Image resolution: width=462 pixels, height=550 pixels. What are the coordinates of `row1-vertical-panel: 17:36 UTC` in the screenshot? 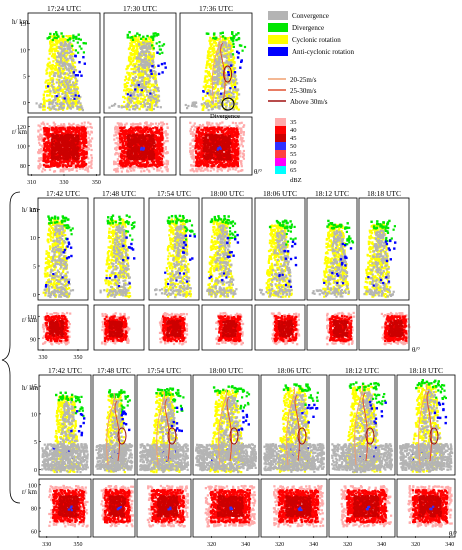 It's located at (216, 59).